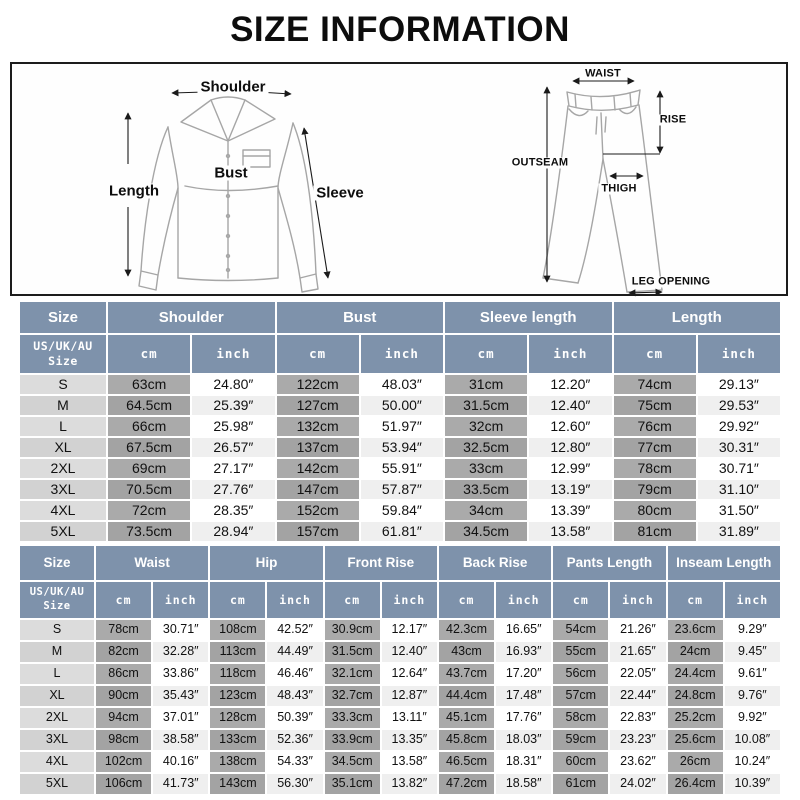  I want to click on size-cell: L, so click(57, 674).